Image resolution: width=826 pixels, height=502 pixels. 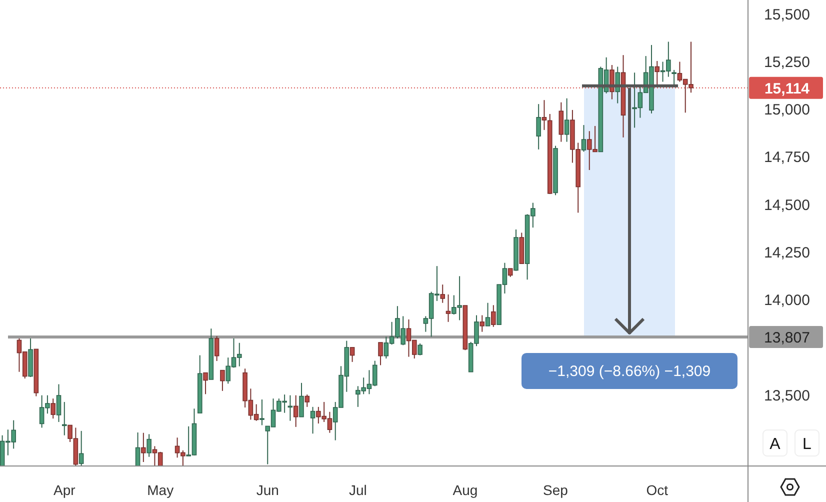 What do you see at coordinates (787, 205) in the screenshot?
I see `y-tick-label: 14,500` at bounding box center [787, 205].